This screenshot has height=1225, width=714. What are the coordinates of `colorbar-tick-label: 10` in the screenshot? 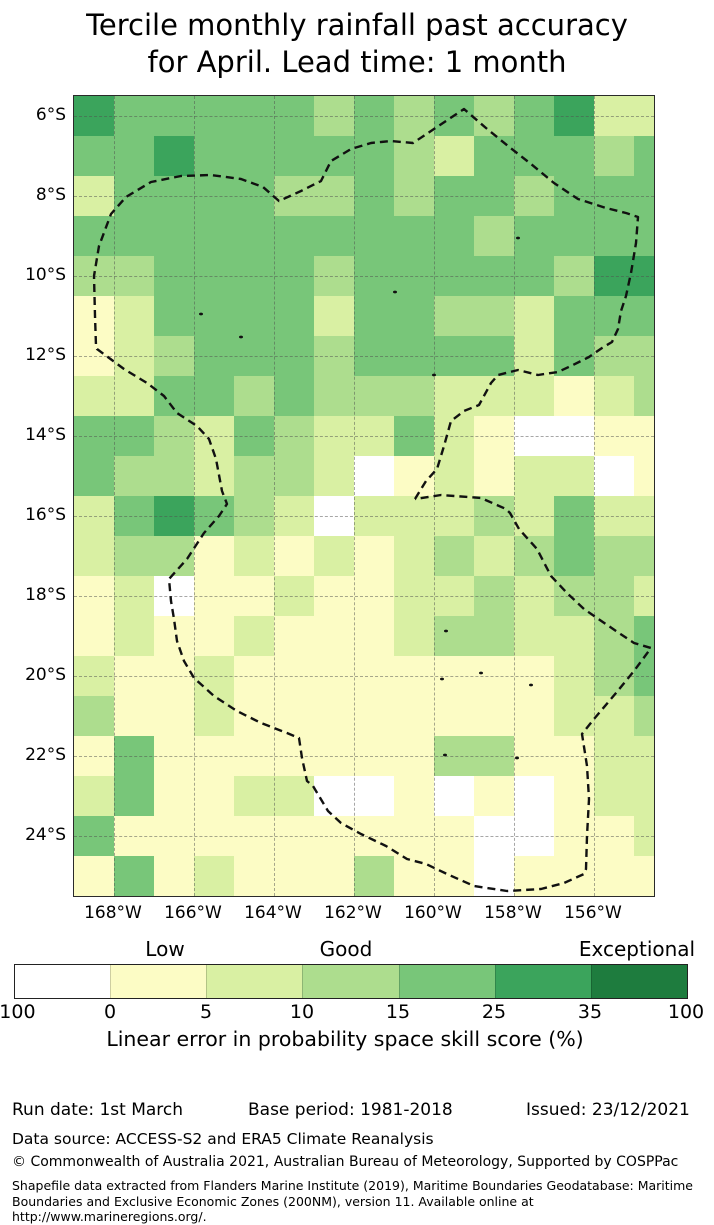 It's located at (302, 1012).